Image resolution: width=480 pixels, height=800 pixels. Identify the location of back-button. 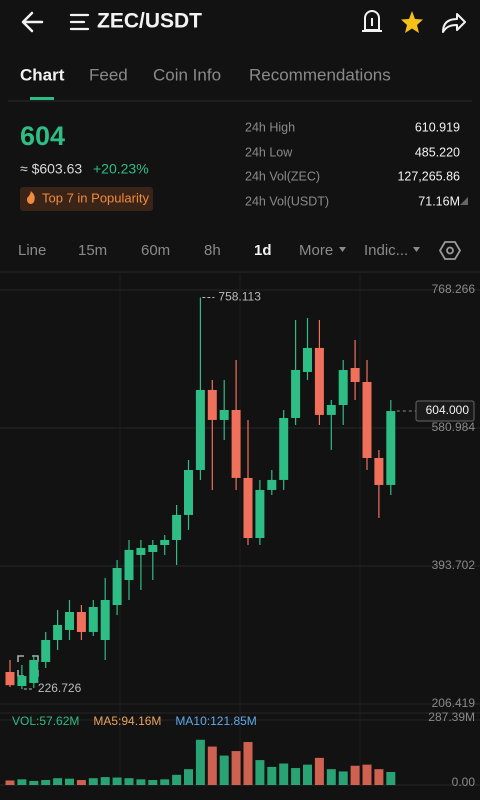
(32, 22).